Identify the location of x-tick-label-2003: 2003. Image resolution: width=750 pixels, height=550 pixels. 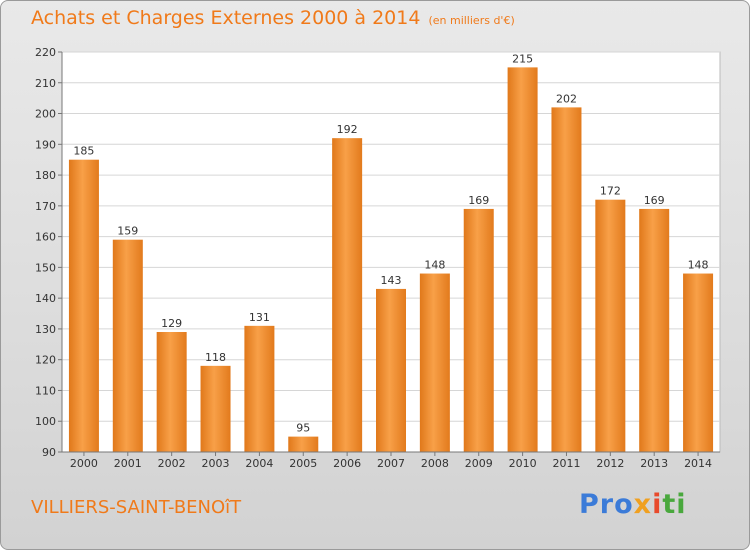
(216, 463).